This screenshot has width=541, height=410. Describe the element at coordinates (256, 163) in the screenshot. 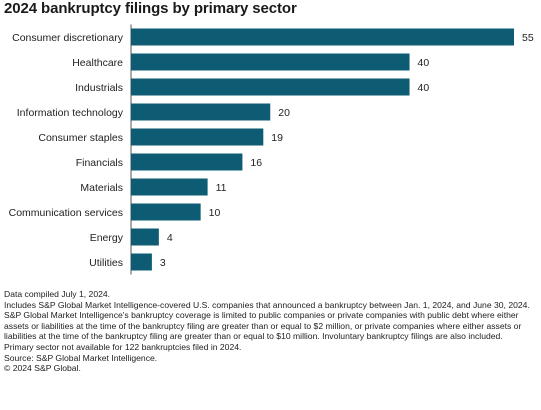

I see `value-label: 16` at that location.